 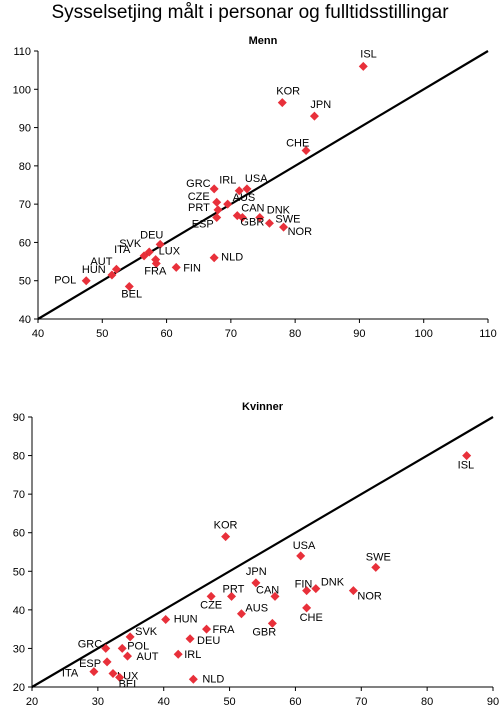 I want to click on data-point-aus, so click(x=228, y=204).